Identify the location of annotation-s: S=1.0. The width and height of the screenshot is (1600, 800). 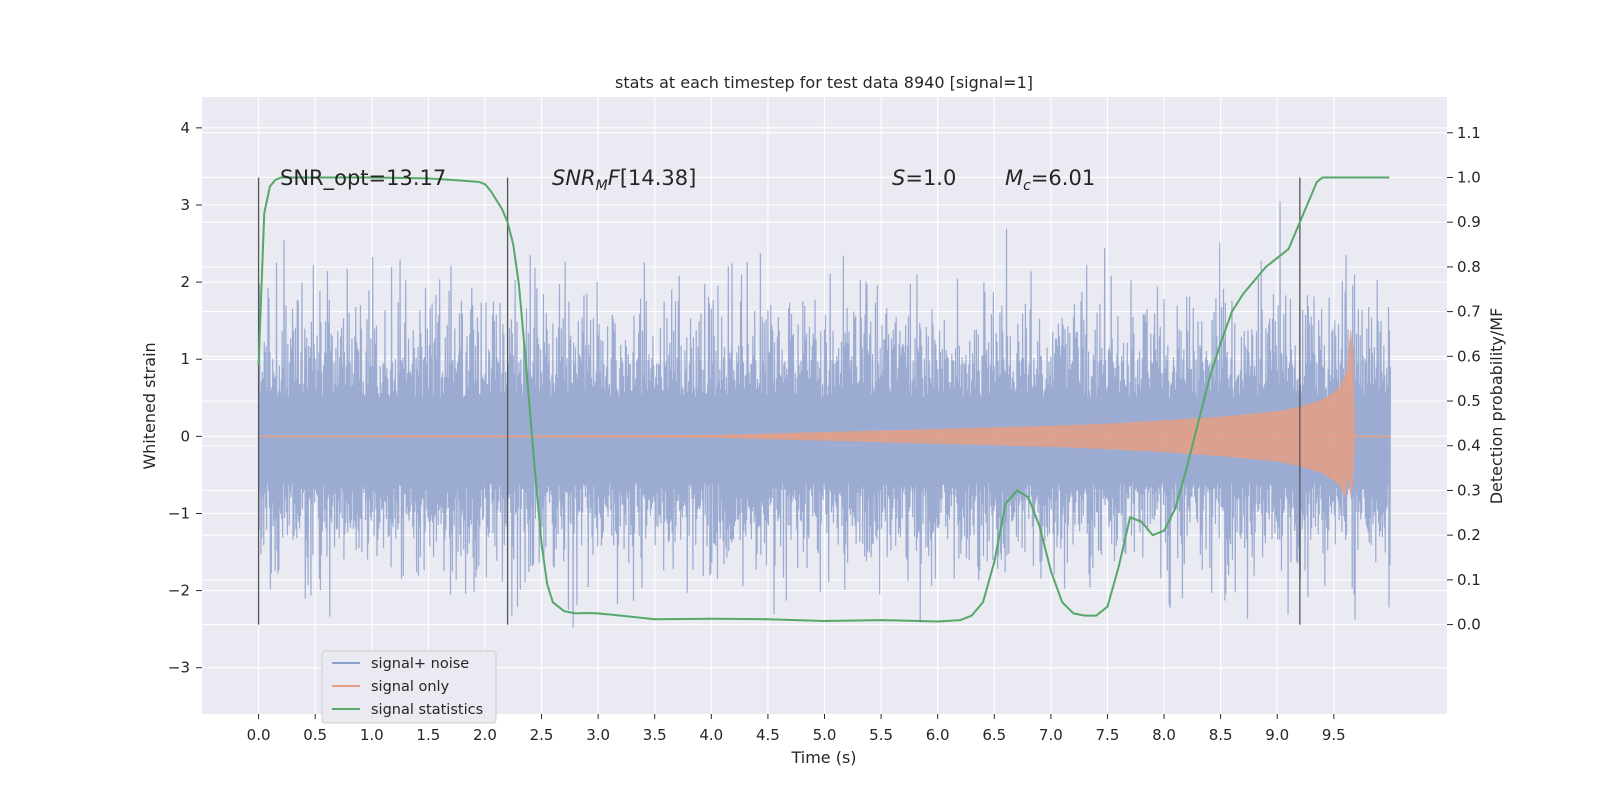
(924, 178).